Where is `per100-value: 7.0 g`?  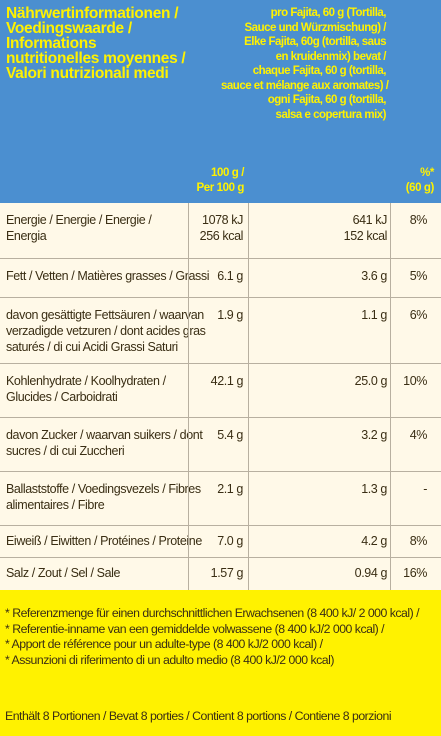
per100-value: 7.0 g is located at coordinates (230, 541).